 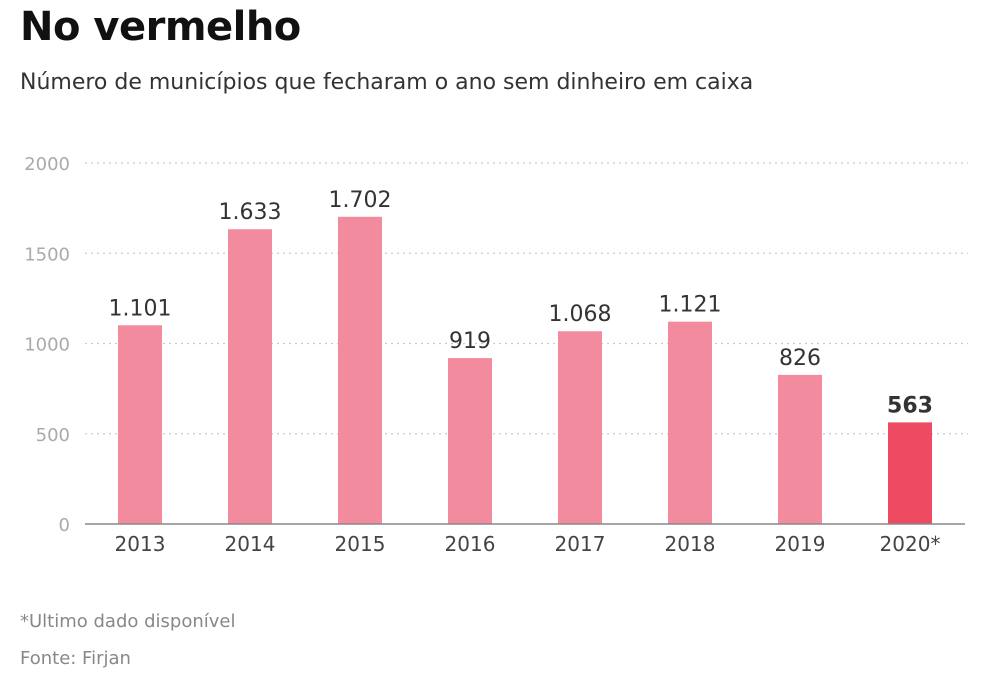 I want to click on x-tick-label: 2015, so click(x=360, y=544).